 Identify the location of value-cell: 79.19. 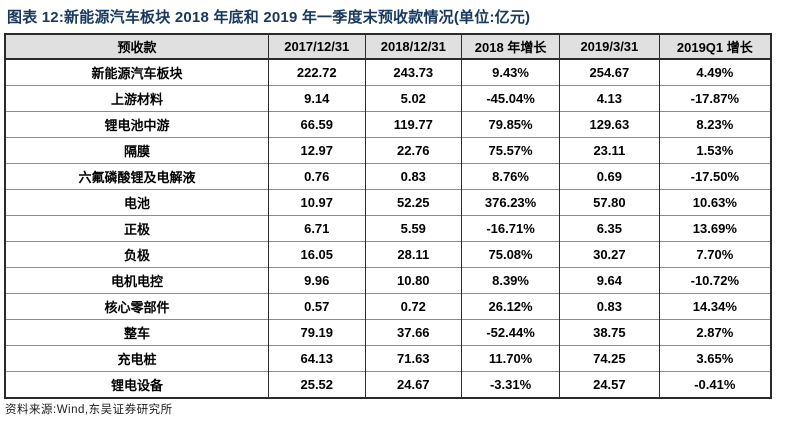
(317, 332).